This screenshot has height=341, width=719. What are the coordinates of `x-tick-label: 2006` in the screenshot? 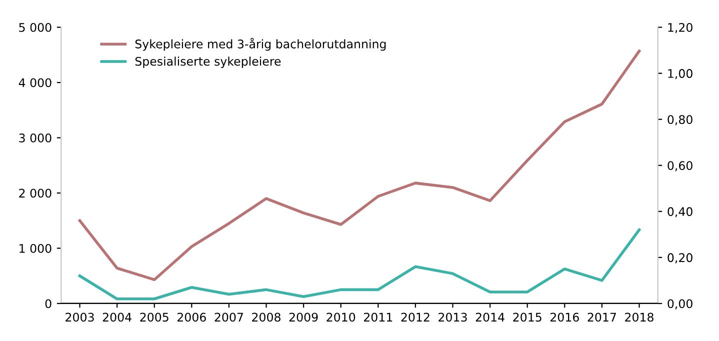 It's located at (192, 317).